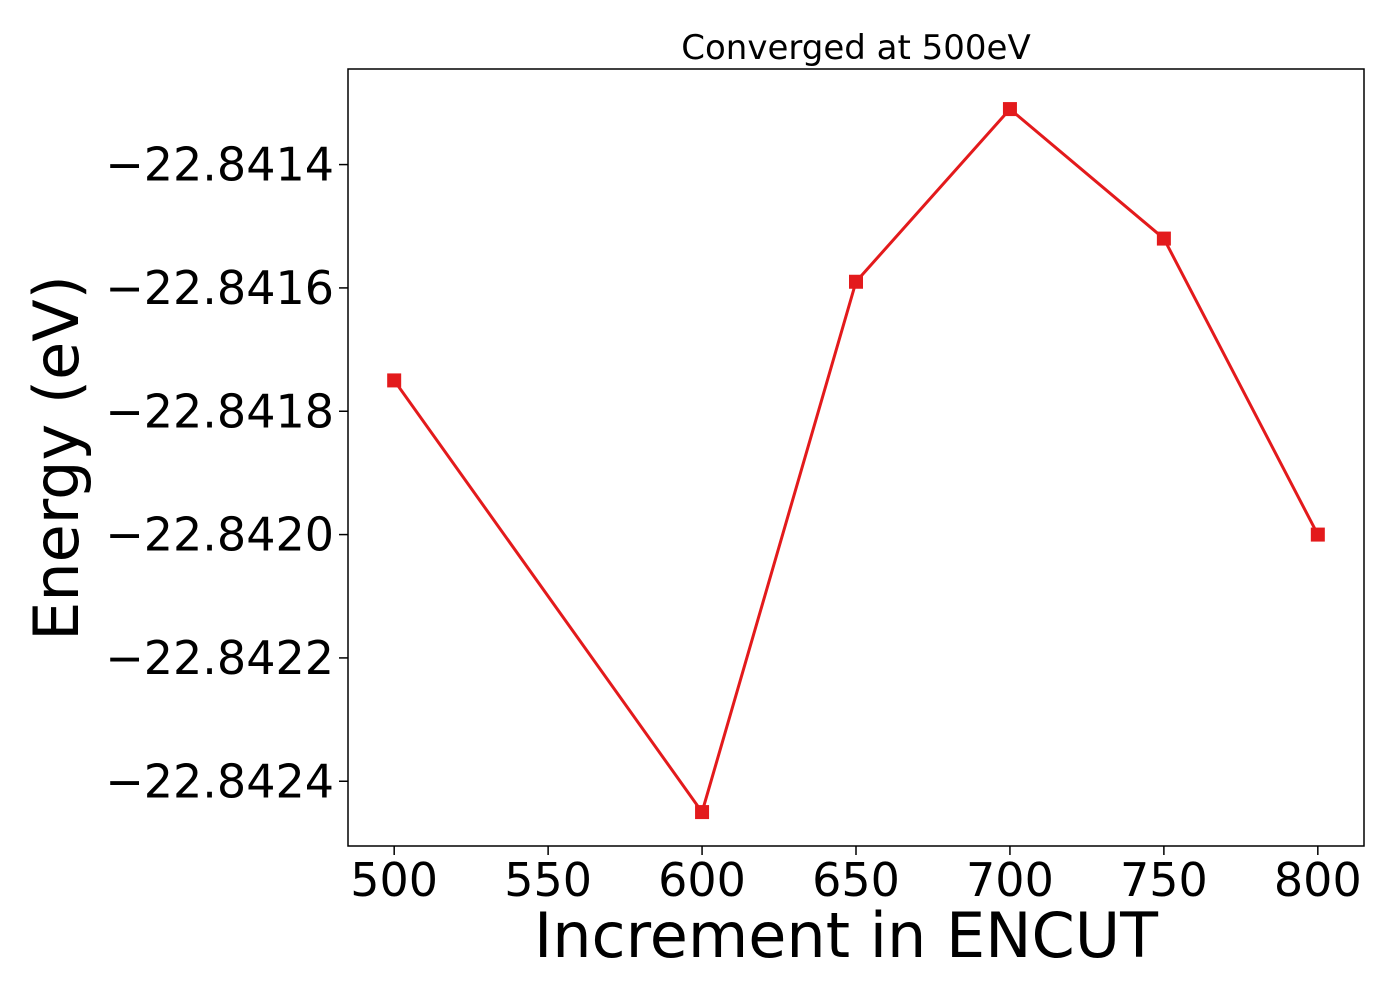 The image size is (1400, 1000). I want to click on x-tick-label: 800, so click(1318, 880).